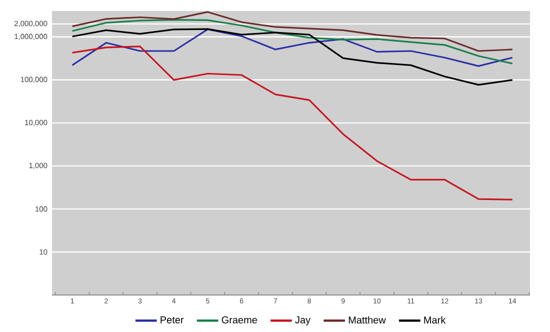 This screenshot has width=550, height=332. Describe the element at coordinates (172, 320) in the screenshot. I see `legend-label: Peter` at that location.